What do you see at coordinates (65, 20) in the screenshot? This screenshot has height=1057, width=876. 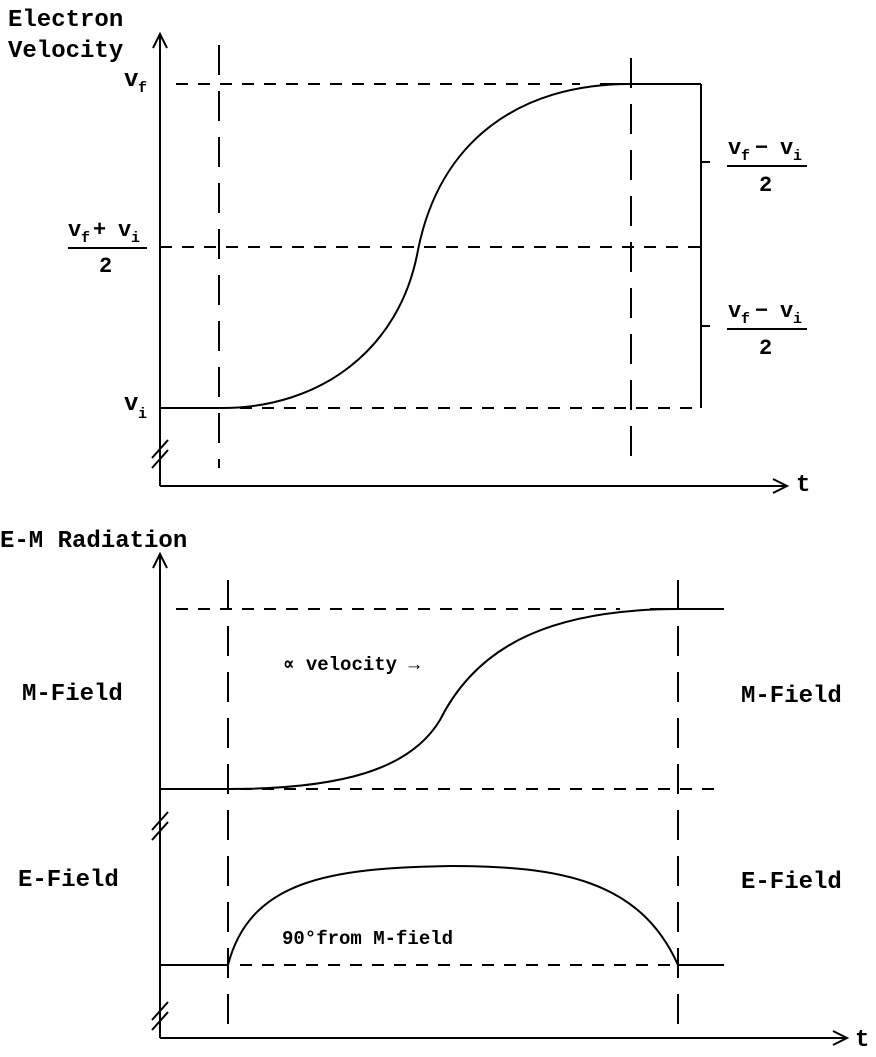 I see `velocity-axis-label-line1: Electron` at bounding box center [65, 20].